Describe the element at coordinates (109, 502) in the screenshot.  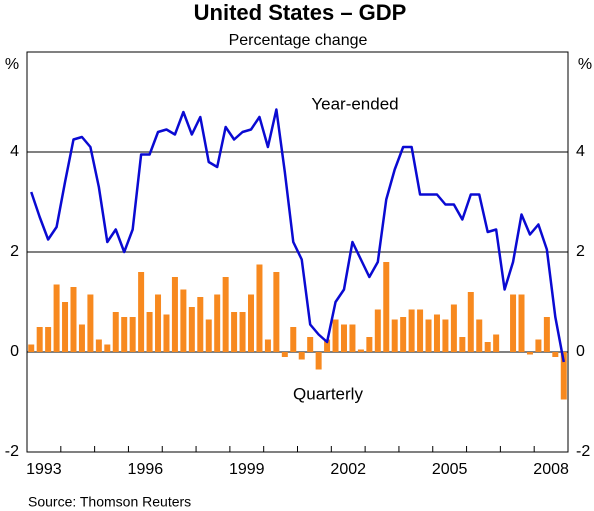
I see `source: Source: Thomson Reuters` at that location.